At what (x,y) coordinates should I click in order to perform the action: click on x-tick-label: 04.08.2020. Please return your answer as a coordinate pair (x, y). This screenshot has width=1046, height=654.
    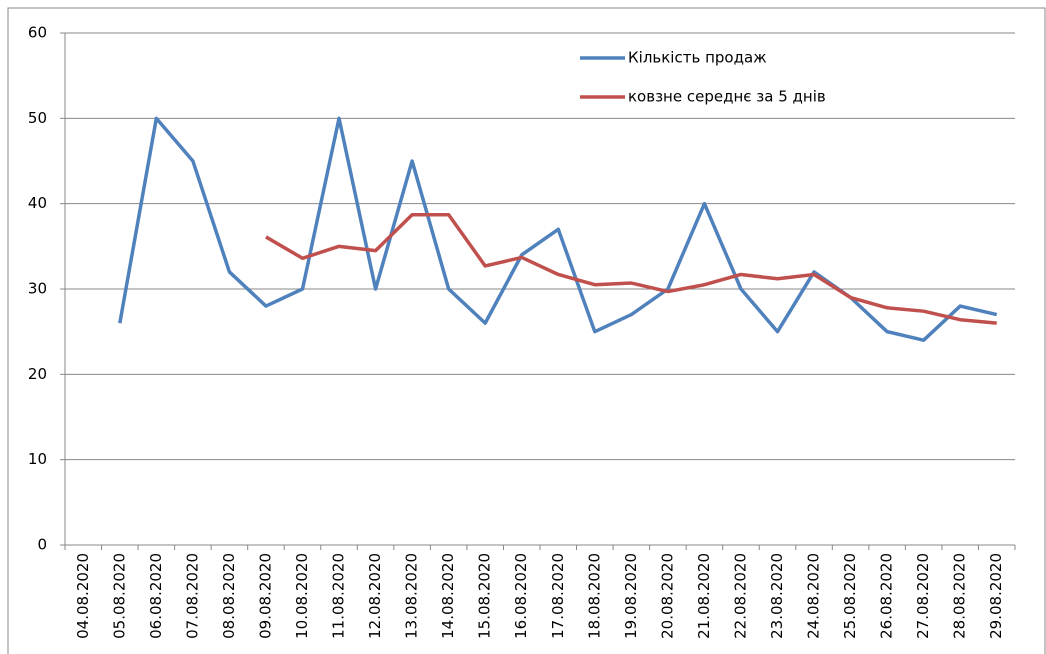
    Looking at the image, I should click on (83, 596).